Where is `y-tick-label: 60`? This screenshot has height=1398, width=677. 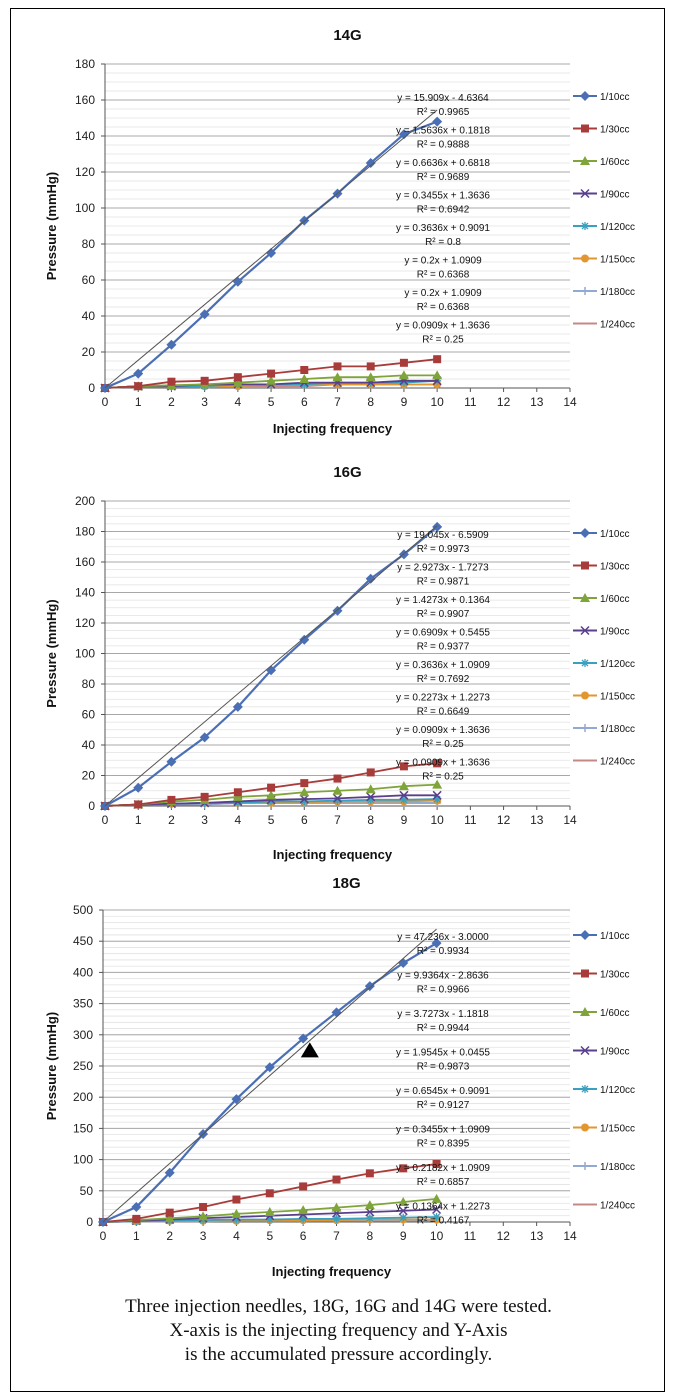 y-tick-label: 60 is located at coordinates (89, 715).